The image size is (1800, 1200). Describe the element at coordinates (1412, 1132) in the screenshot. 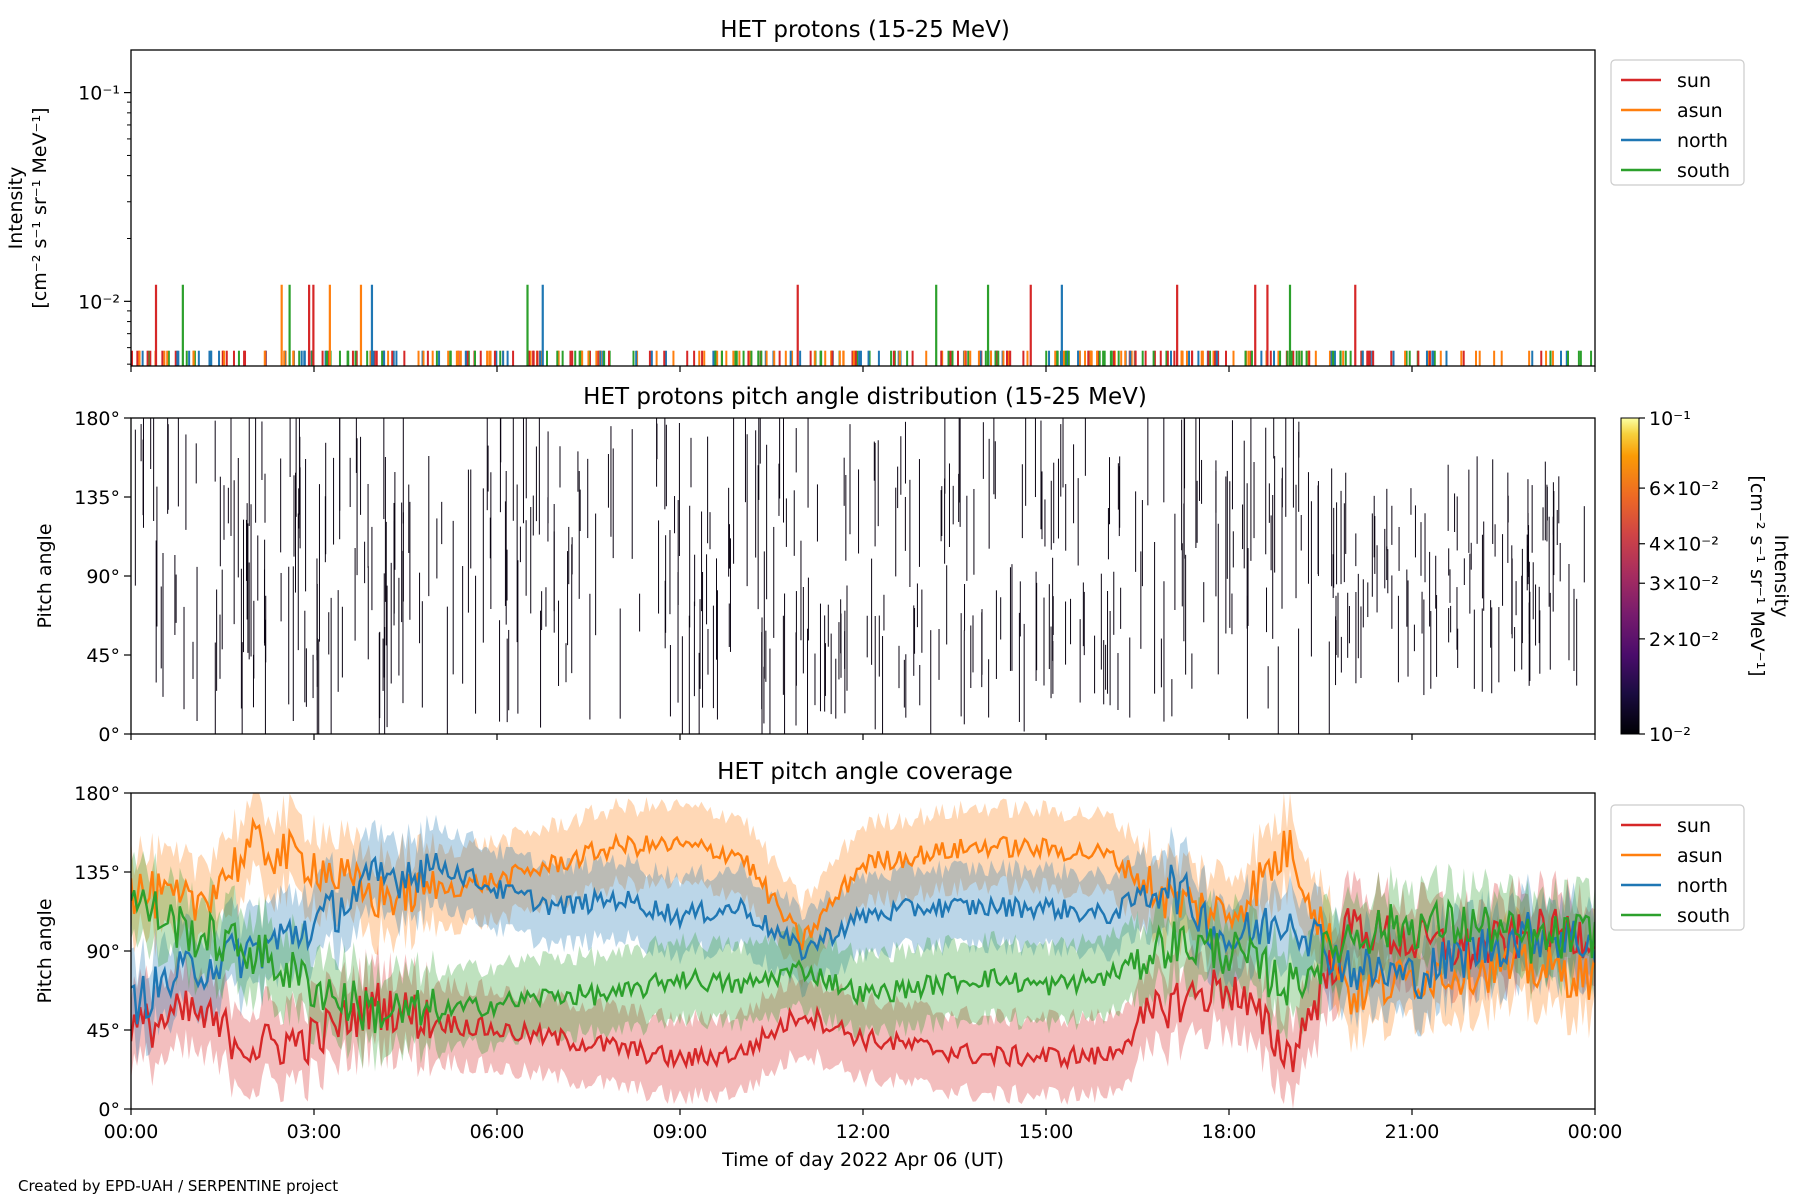

I see `x-tick-label: 21:00` at that location.